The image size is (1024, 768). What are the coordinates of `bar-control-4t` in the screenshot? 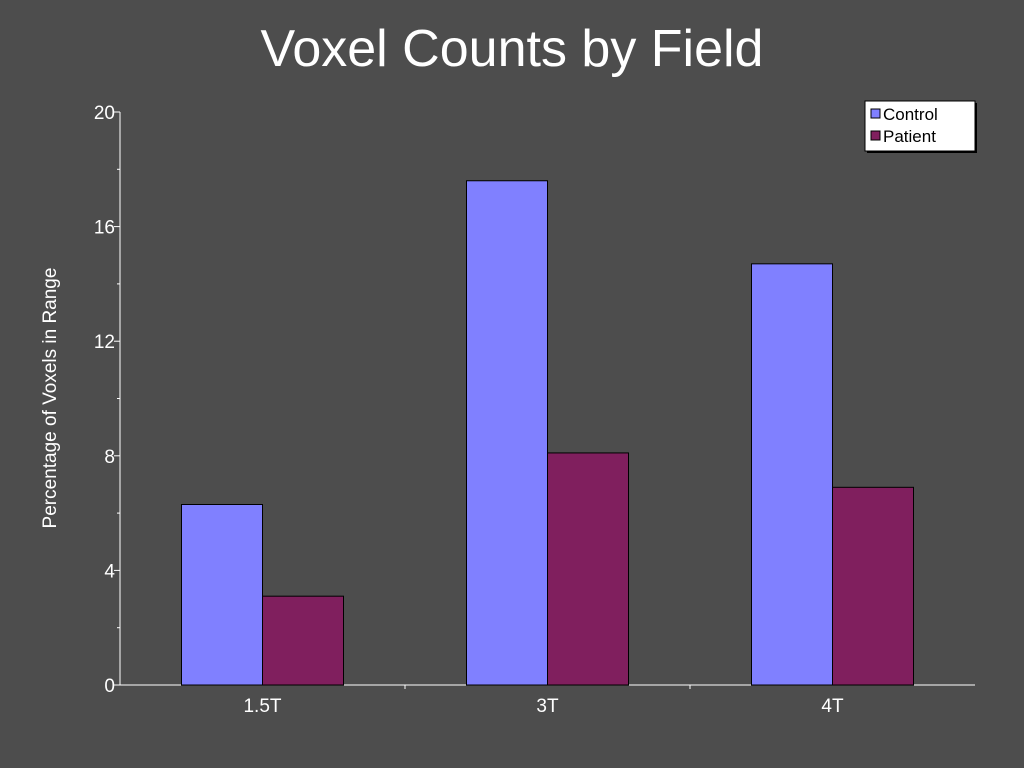 It's located at (792, 474).